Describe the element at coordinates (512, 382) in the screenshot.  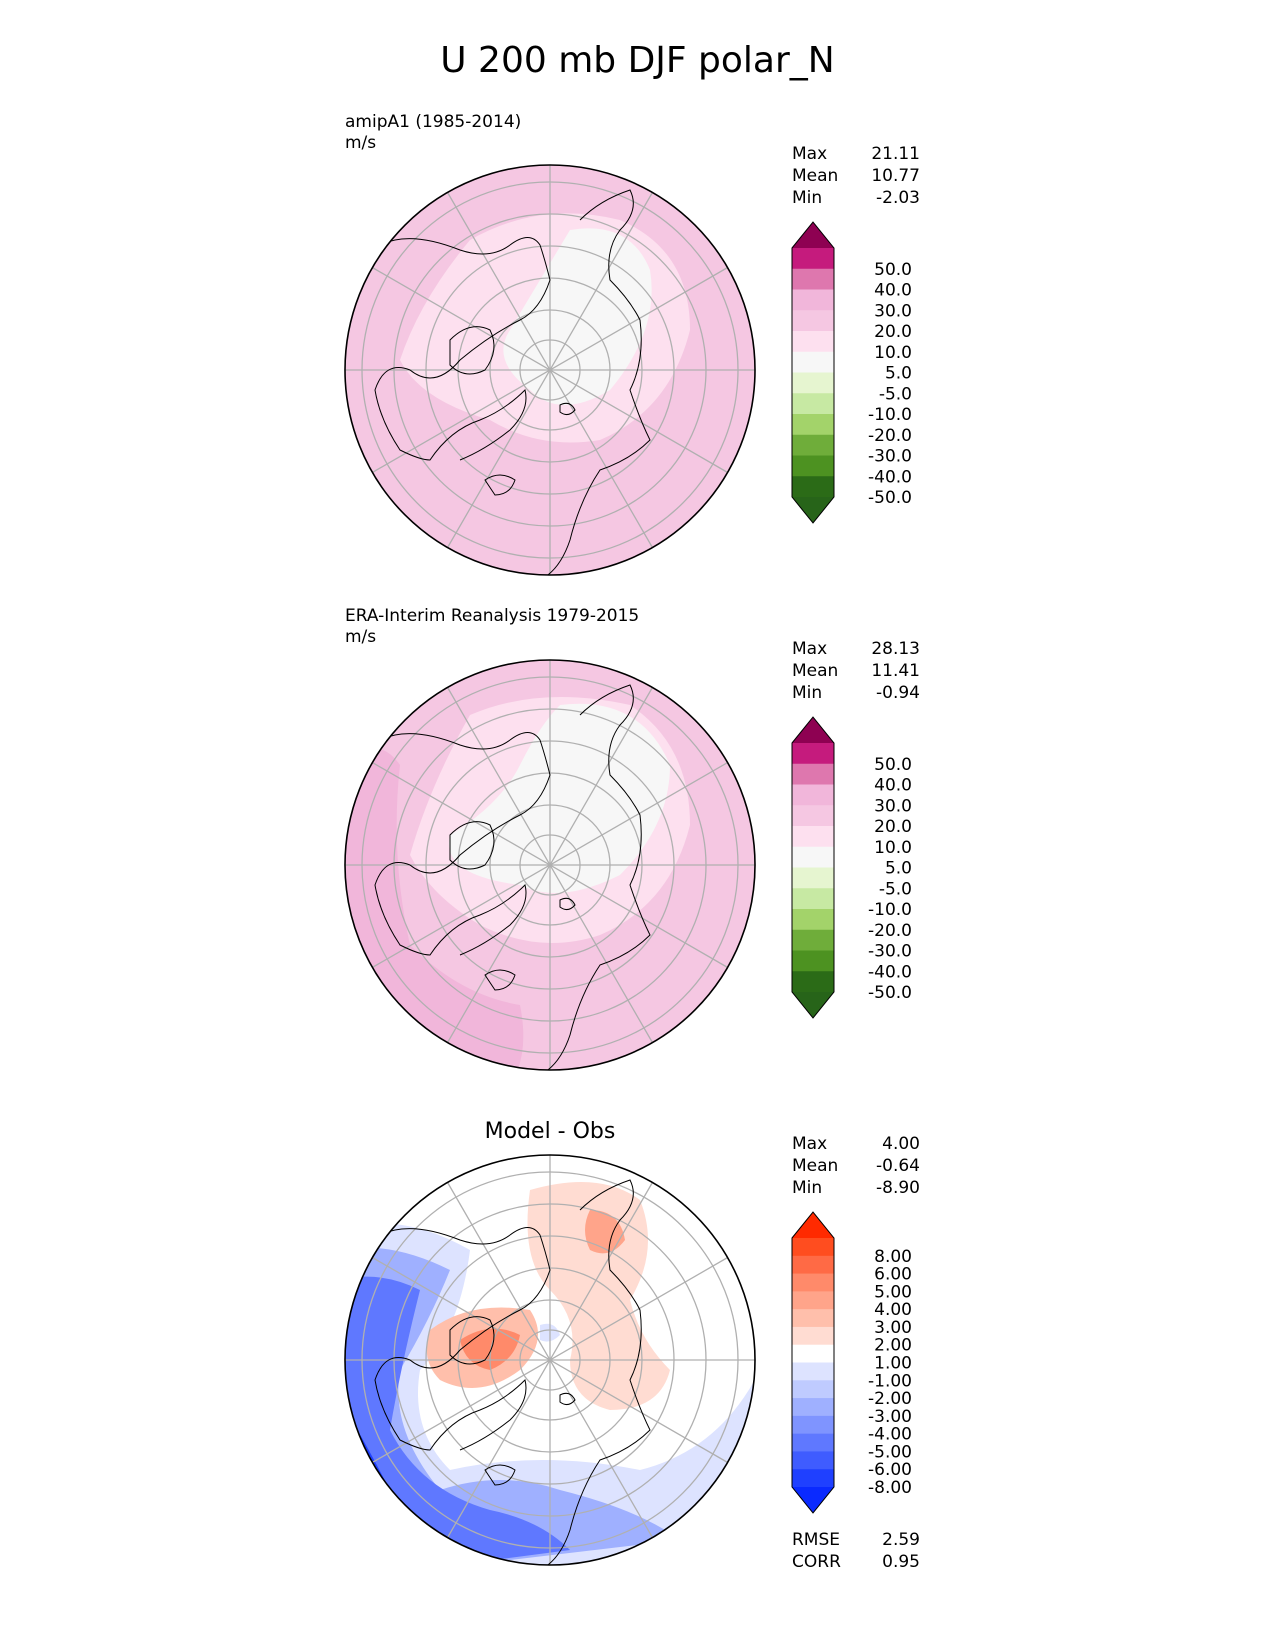
I see `panel1-coastlines` at that location.